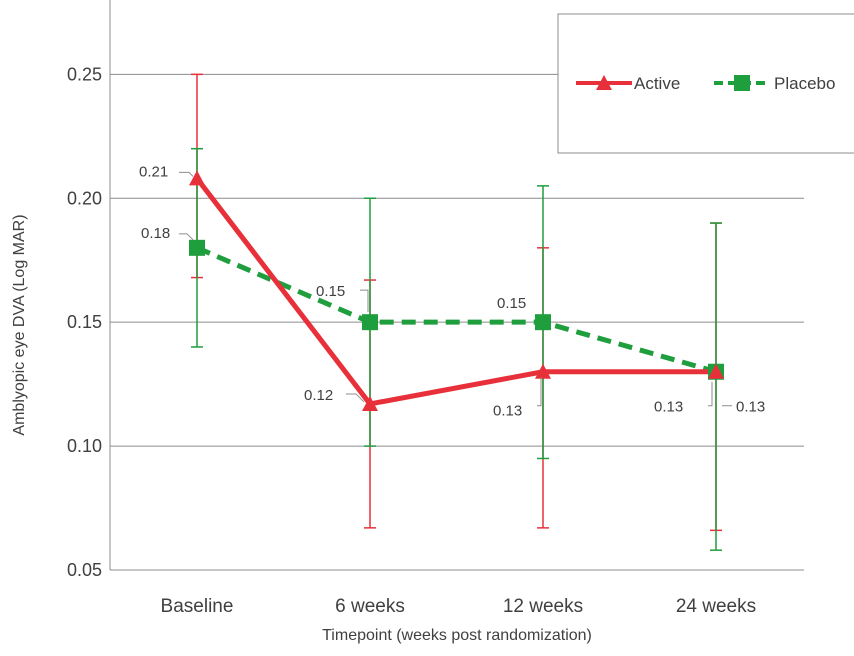 Image resolution: width=854 pixels, height=656 pixels. I want to click on x-tick-label: 6 weeks, so click(370, 606).